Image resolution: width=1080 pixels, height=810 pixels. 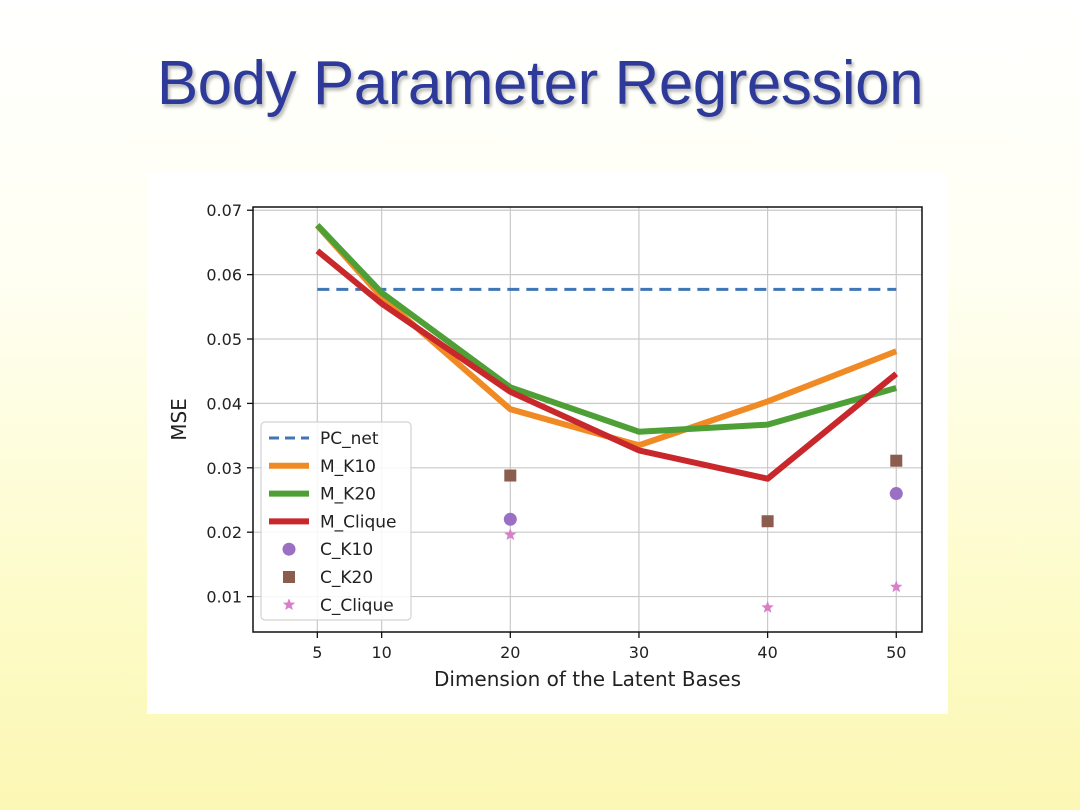 I want to click on legend-item-pc-net: PC_net, so click(x=324, y=439).